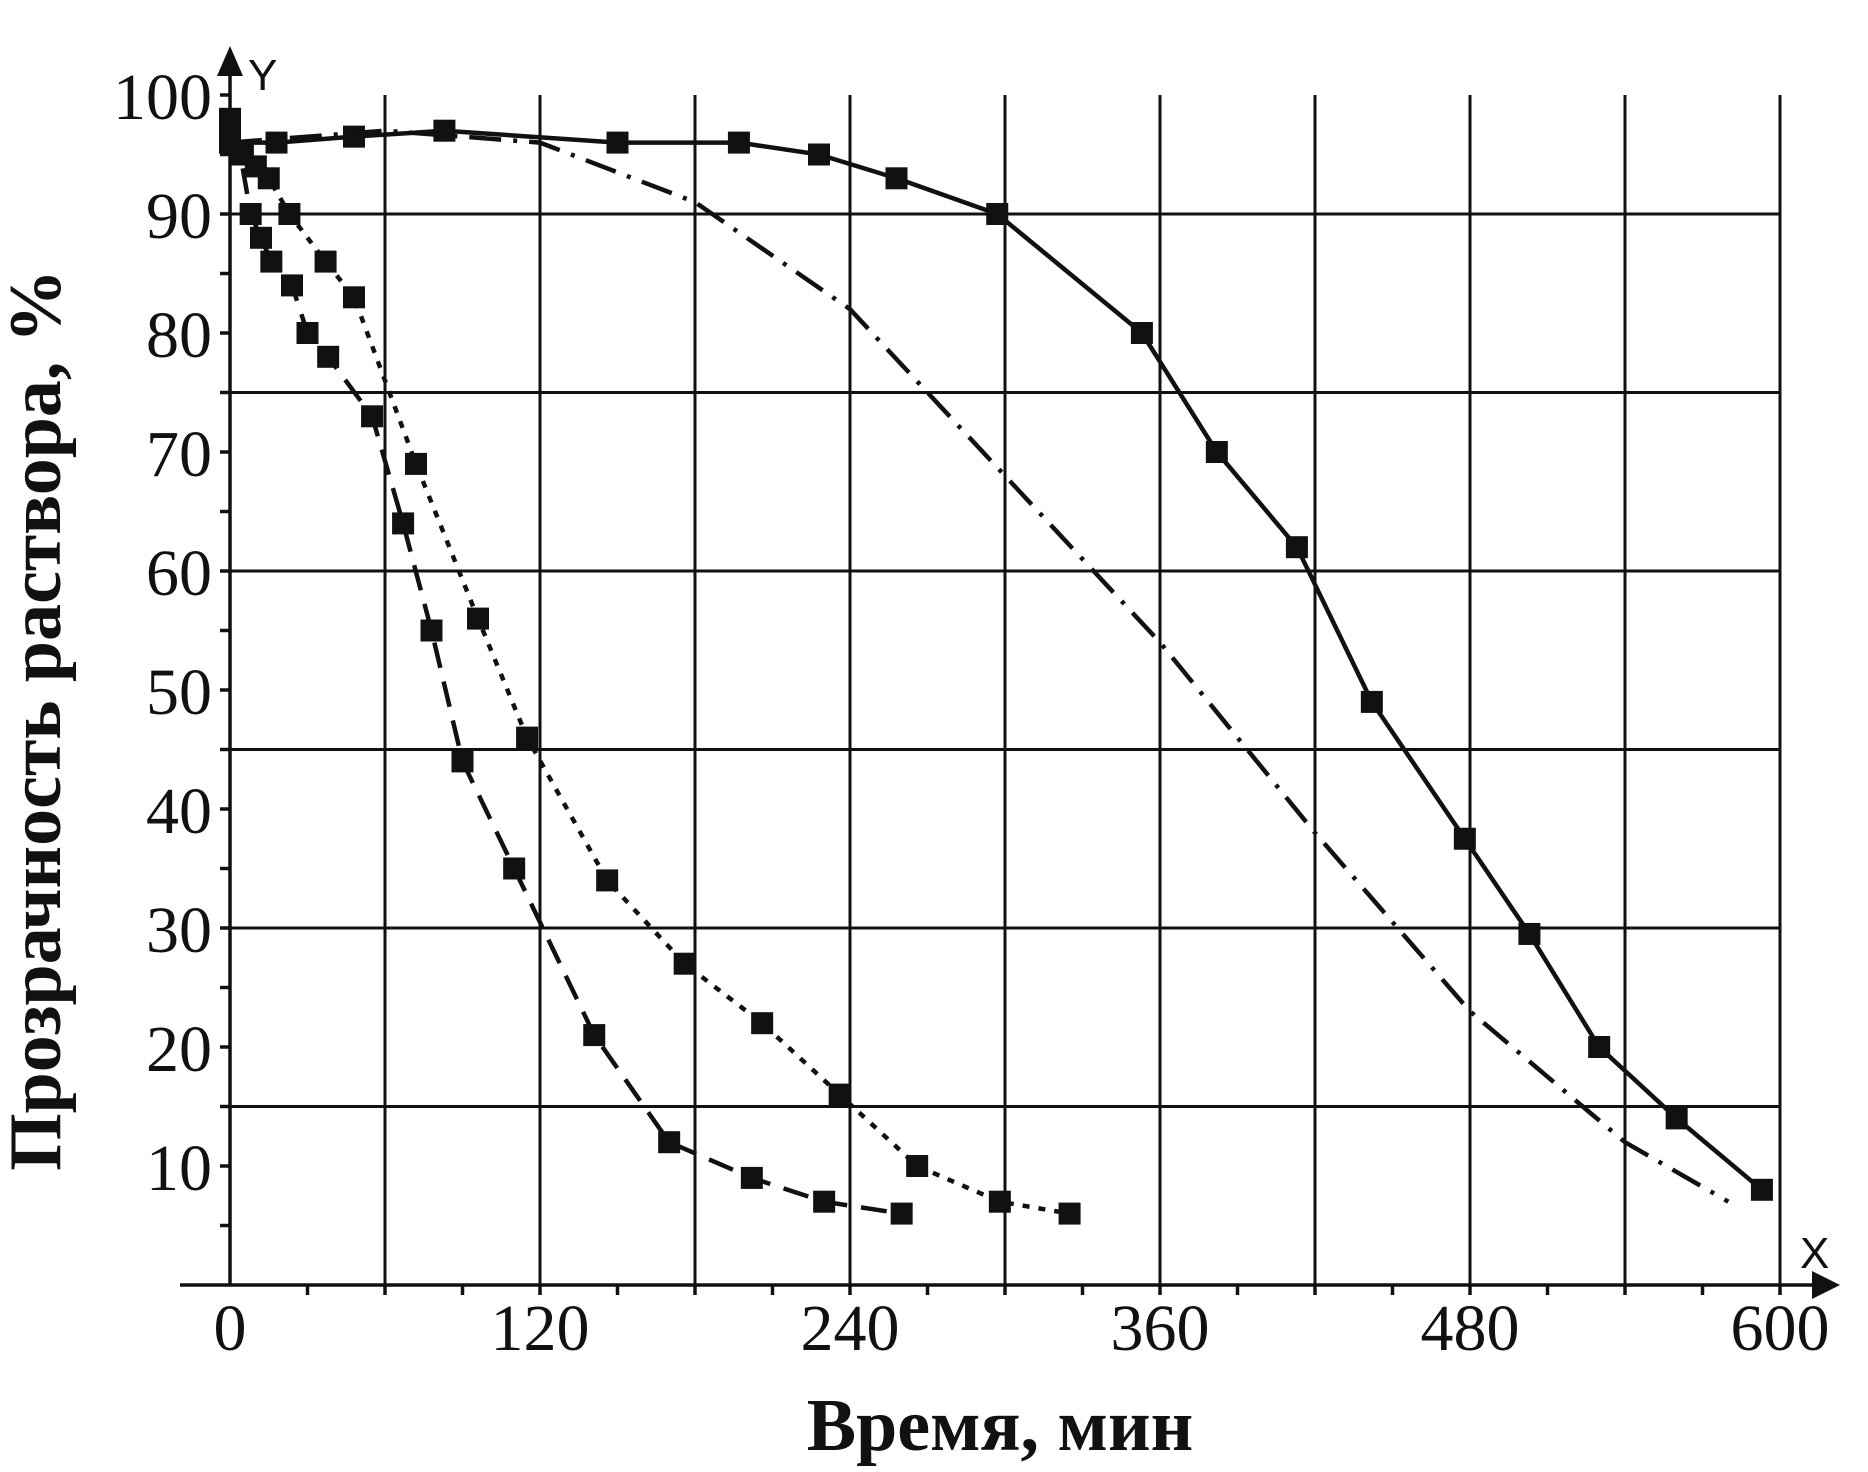 The image size is (1868, 1472). Describe the element at coordinates (179, 692) in the screenshot. I see `y-tick-label: 50` at that location.